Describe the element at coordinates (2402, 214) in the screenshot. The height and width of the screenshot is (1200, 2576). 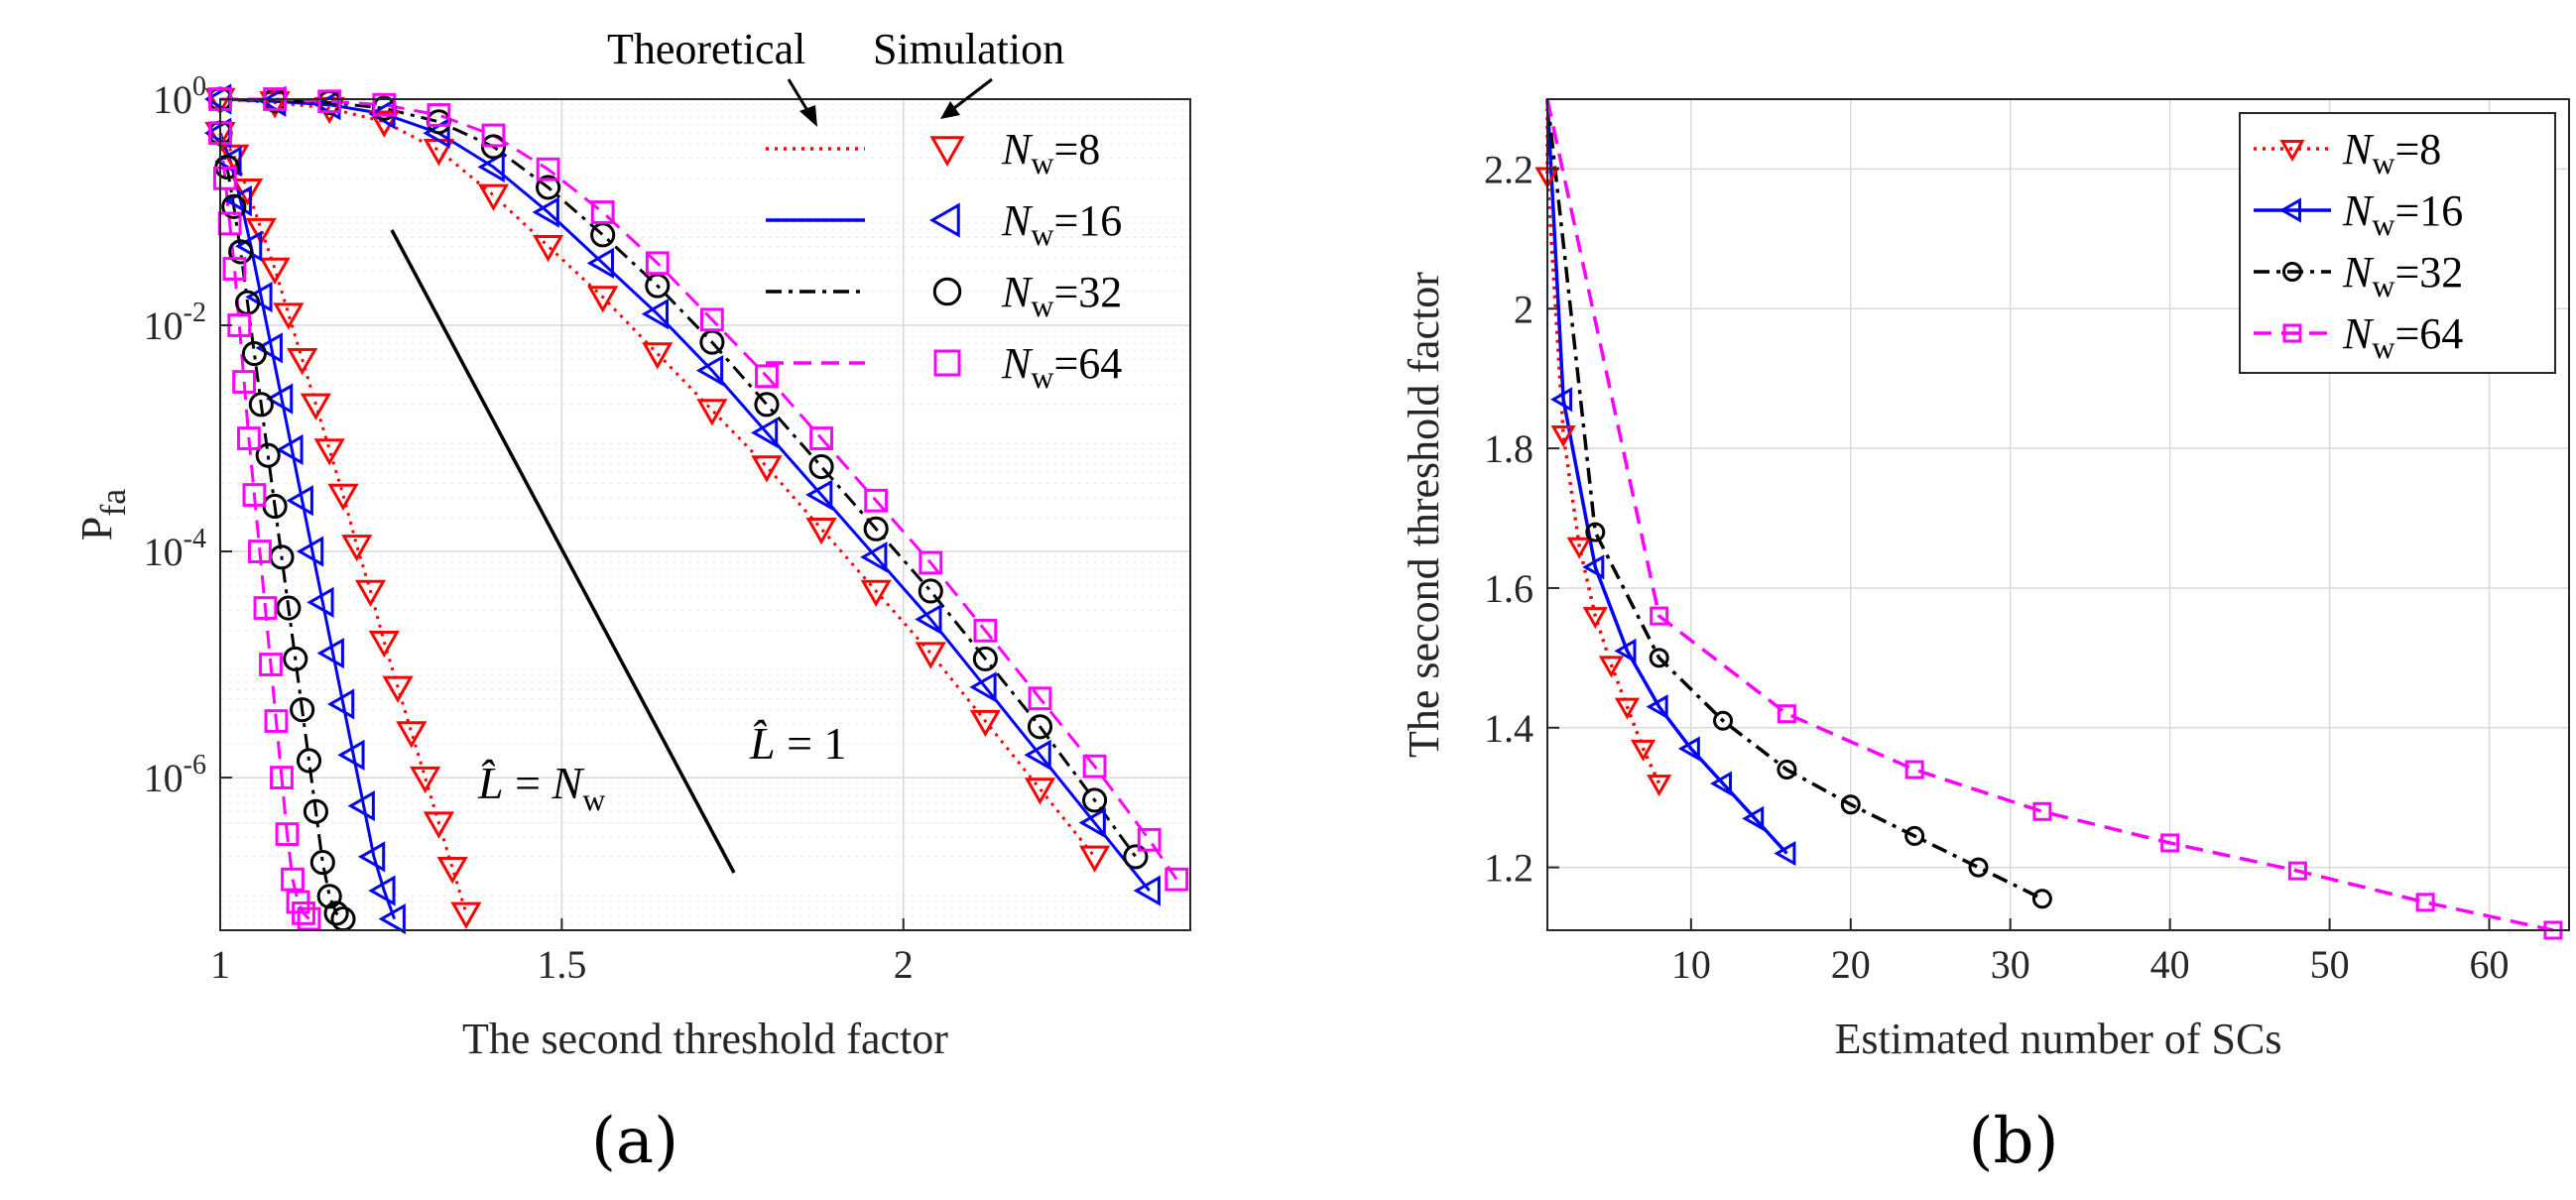
I see `panel-b-legend-label: Nw=16` at that location.